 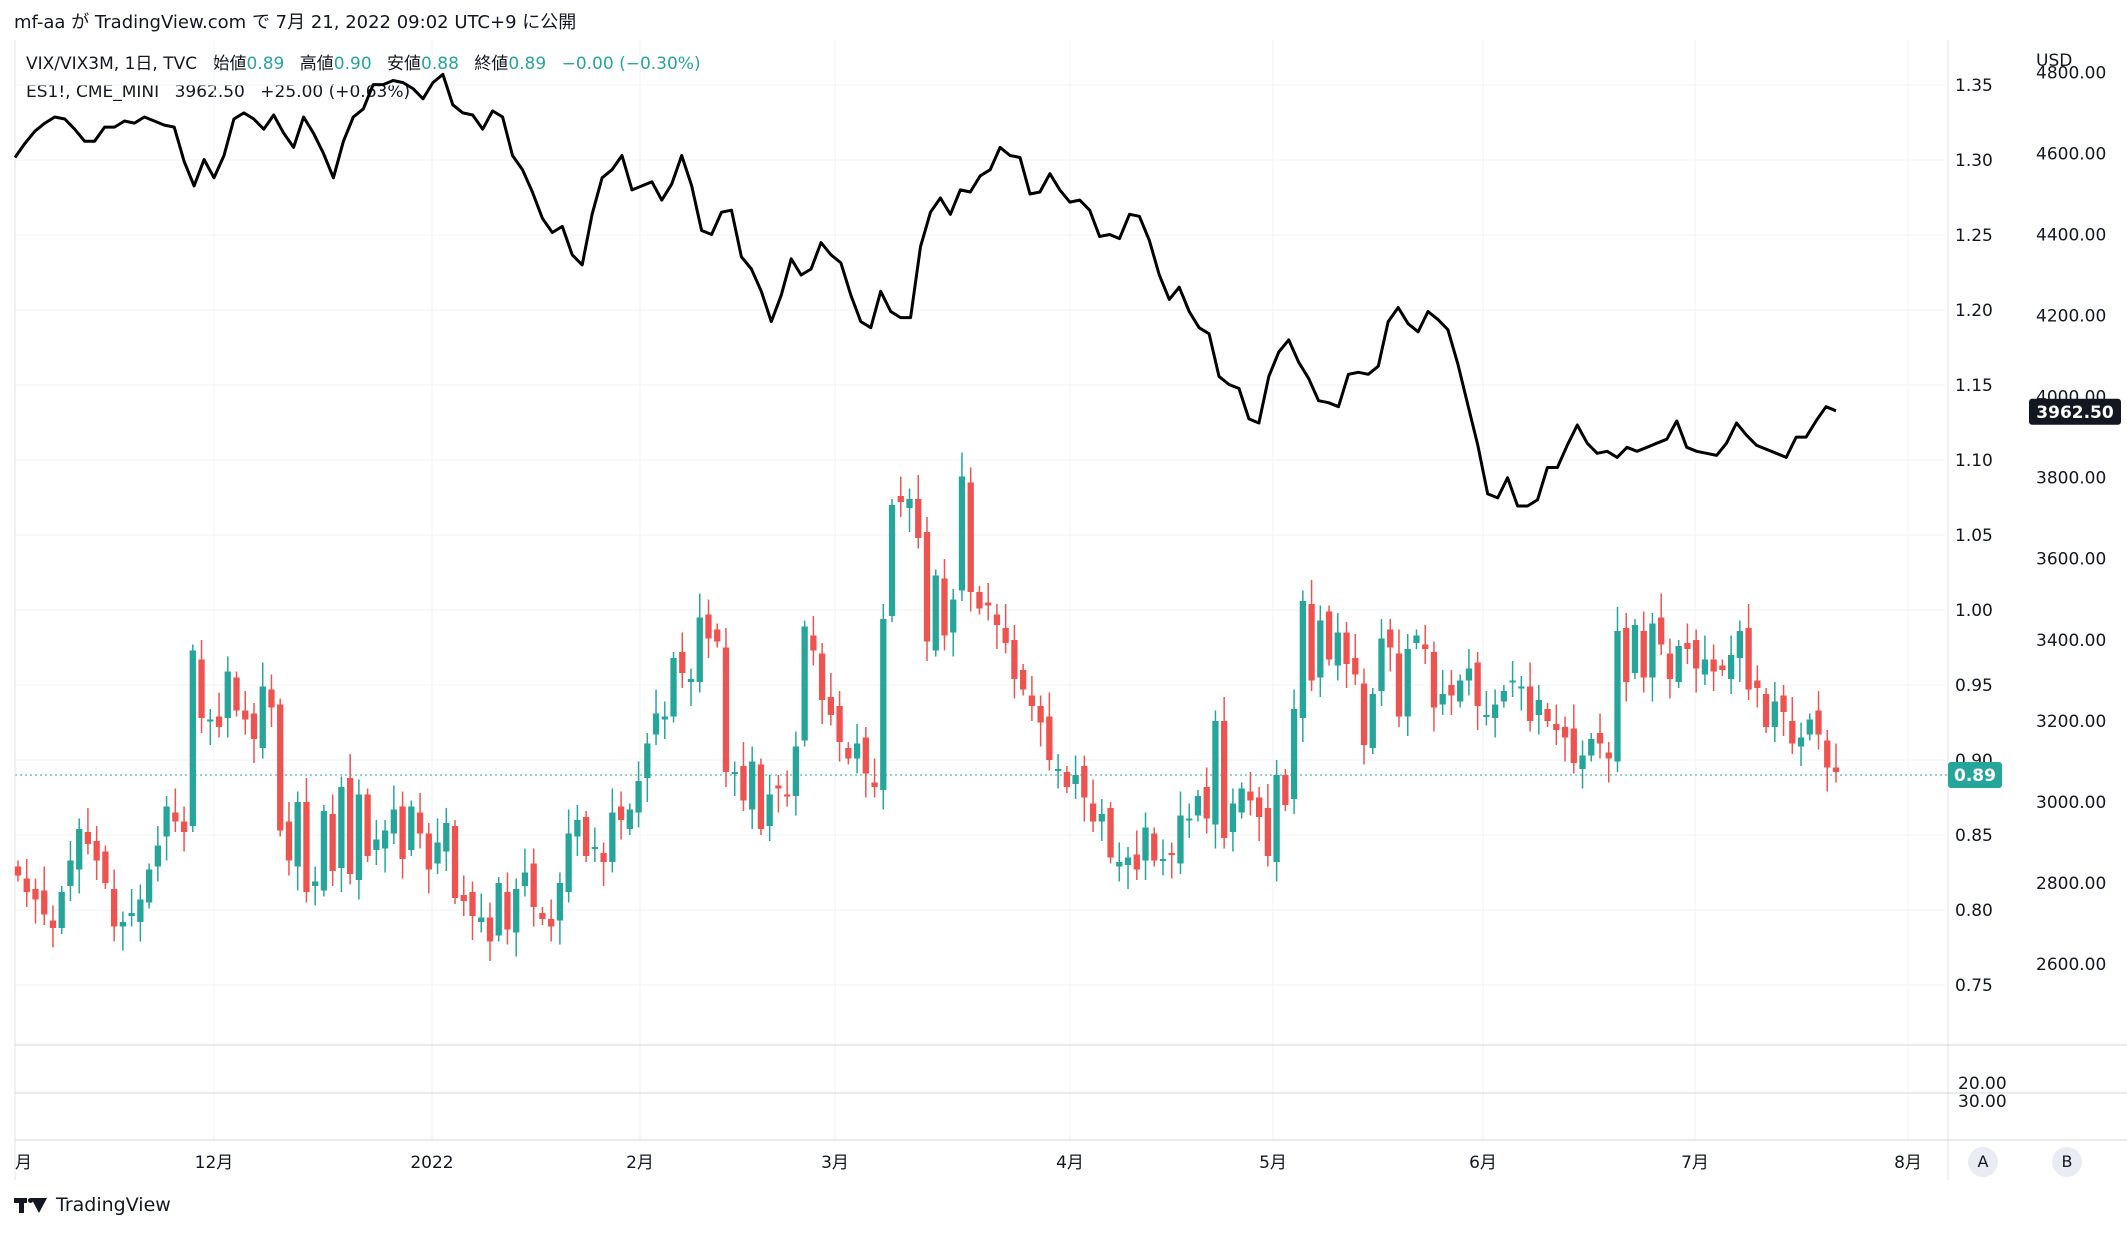 What do you see at coordinates (40, 22) in the screenshot?
I see `author-name: mf-aa` at bounding box center [40, 22].